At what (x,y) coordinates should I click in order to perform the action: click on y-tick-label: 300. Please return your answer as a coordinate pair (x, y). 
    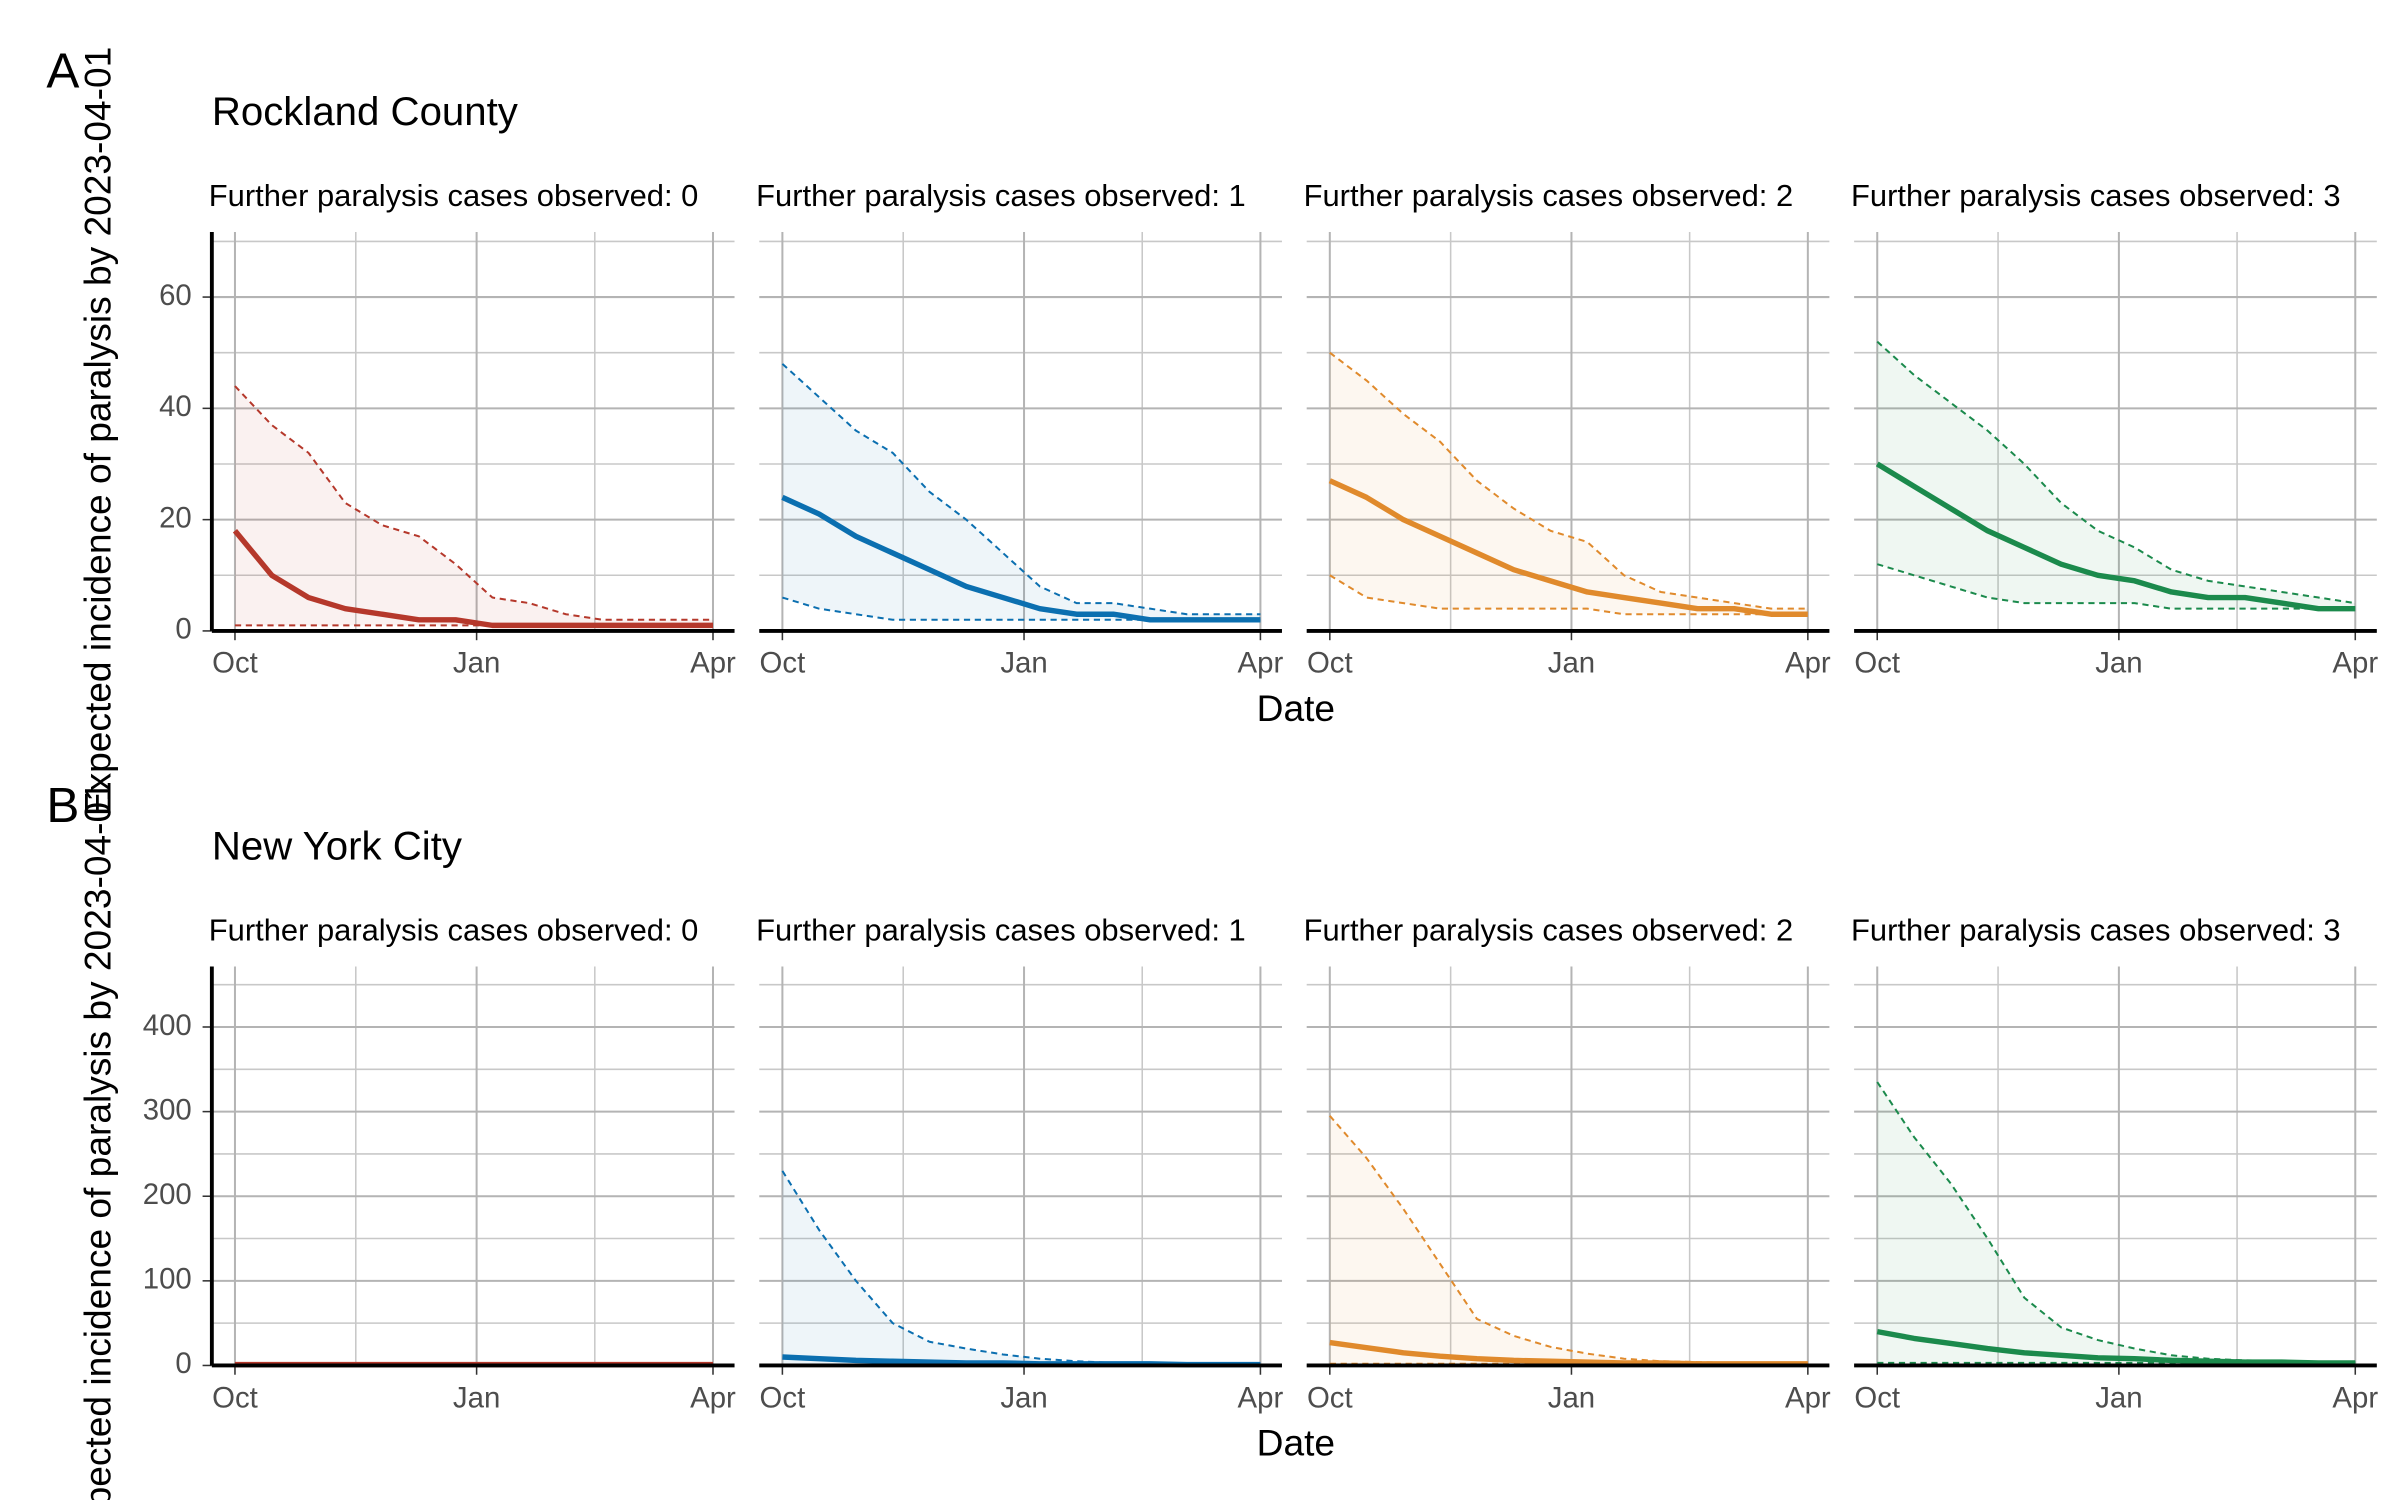
    Looking at the image, I should click on (167, 1109).